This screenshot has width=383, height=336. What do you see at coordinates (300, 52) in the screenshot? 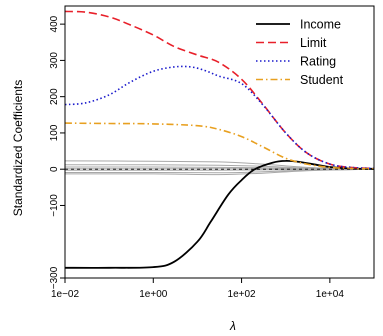
I see `legend: Income Limit Rating Student` at bounding box center [300, 52].